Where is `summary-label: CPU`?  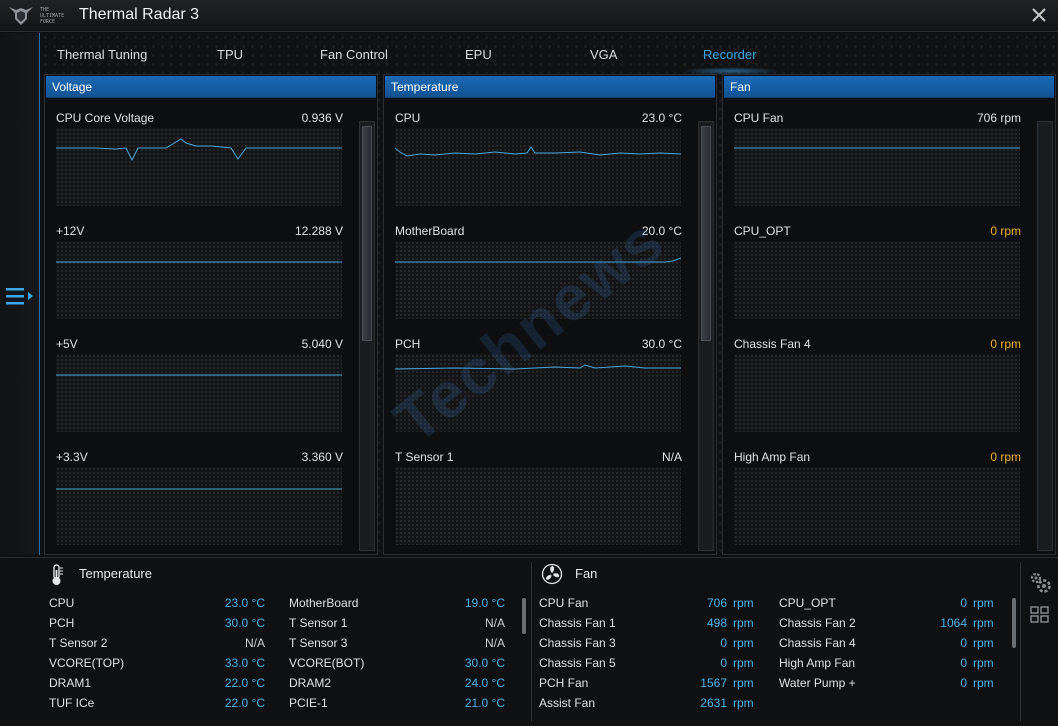
summary-label: CPU is located at coordinates (62, 603).